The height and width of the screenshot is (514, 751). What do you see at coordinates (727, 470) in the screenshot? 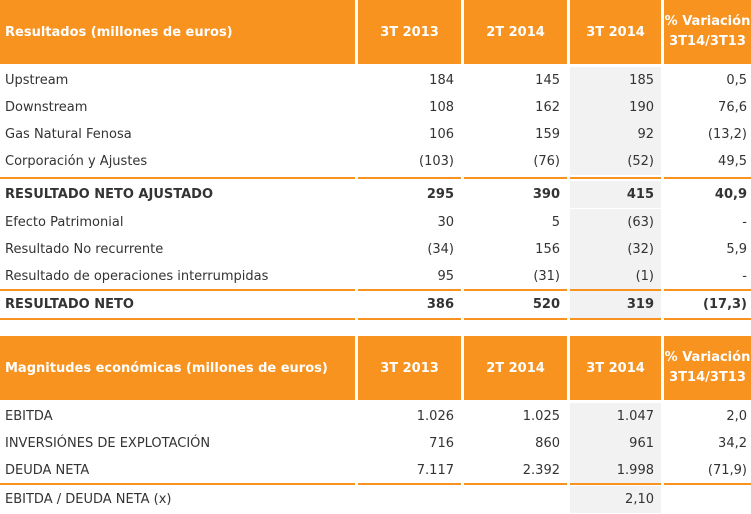
I see `row-value-4: (71,9)` at bounding box center [727, 470].